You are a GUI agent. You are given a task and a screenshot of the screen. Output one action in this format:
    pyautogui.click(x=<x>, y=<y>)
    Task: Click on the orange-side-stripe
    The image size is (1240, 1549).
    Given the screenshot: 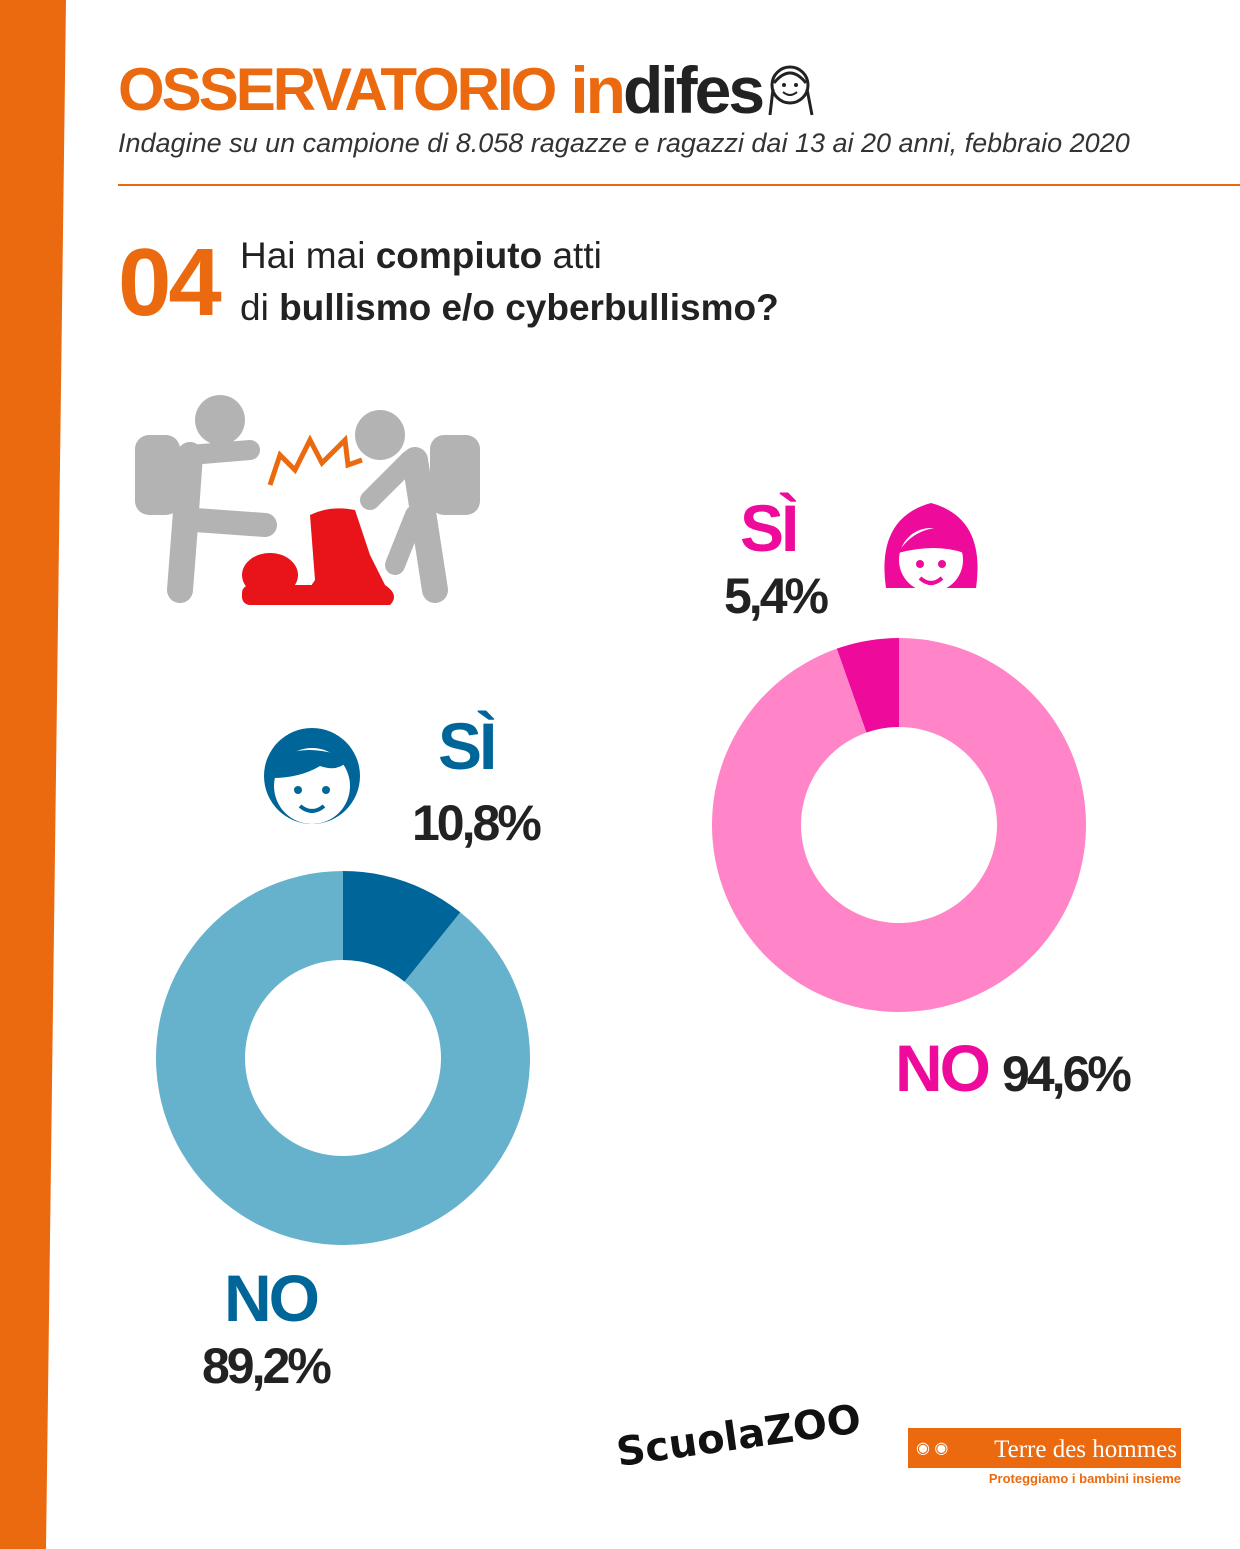 What is the action you would take?
    pyautogui.click(x=33, y=774)
    